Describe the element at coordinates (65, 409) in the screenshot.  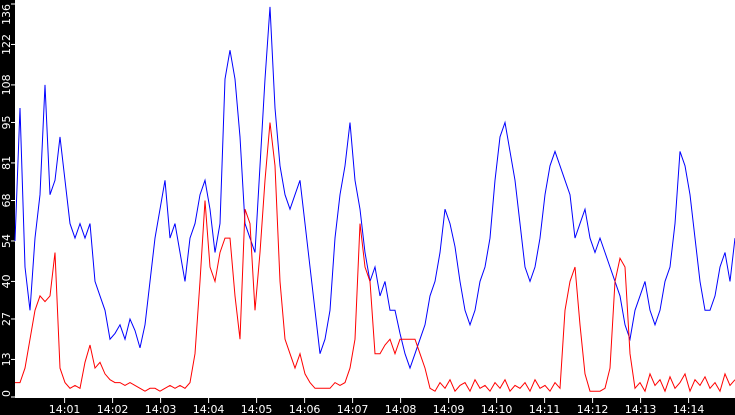
I see `x-tick-label: 14:01` at that location.